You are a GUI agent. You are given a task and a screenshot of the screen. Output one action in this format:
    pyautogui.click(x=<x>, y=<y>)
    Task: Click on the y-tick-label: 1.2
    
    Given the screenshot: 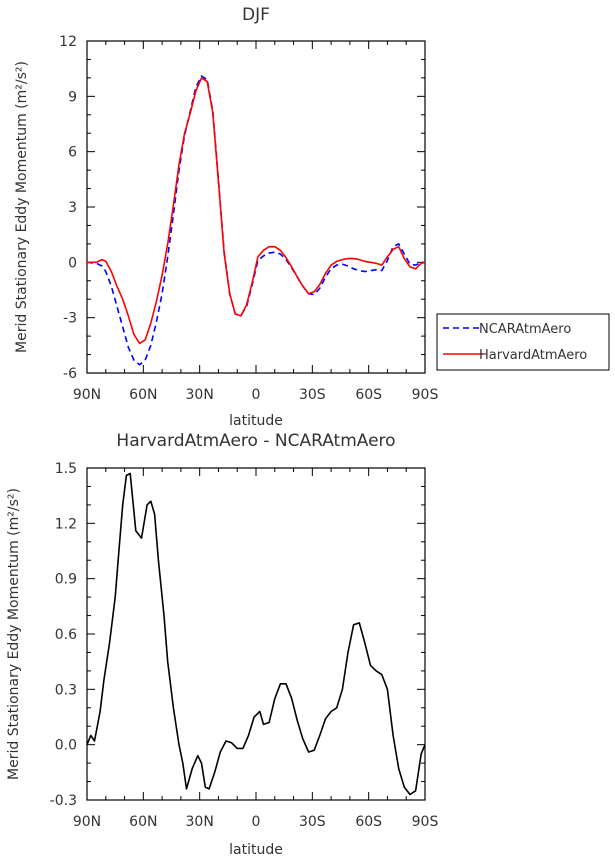 What is the action you would take?
    pyautogui.click(x=66, y=524)
    